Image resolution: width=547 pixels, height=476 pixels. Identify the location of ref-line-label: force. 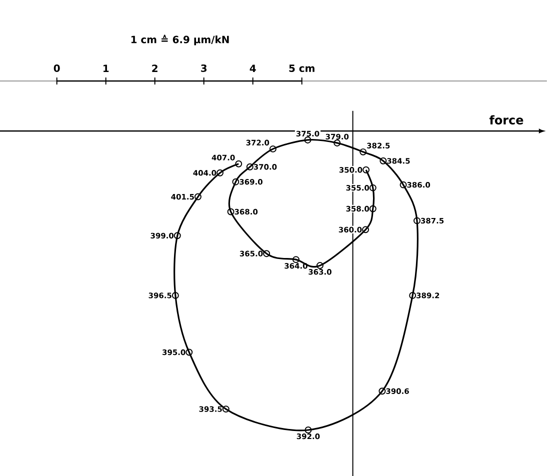
(506, 119).